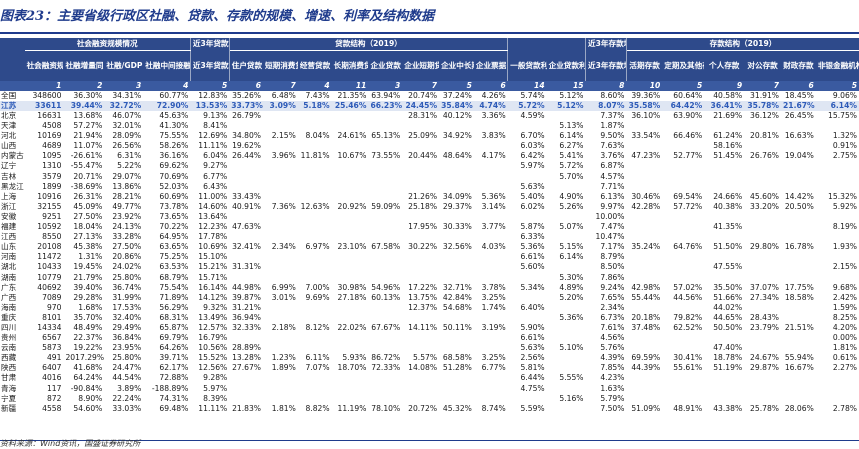 This screenshot has width=859, height=449. What do you see at coordinates (314, 247) in the screenshot?
I see `table-cell: 6.97%` at bounding box center [314, 247].